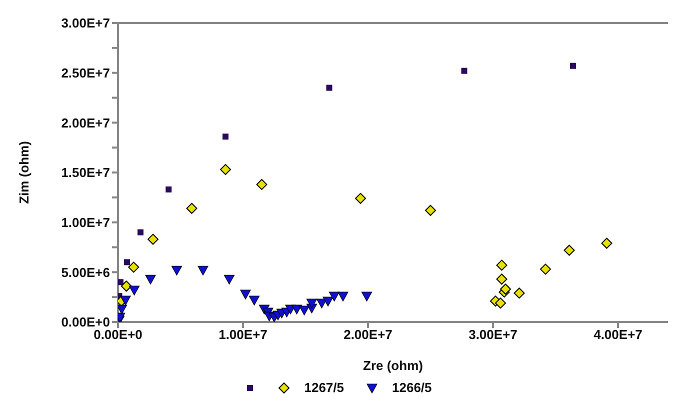 This screenshot has height=419, width=676. What do you see at coordinates (412, 387) in the screenshot?
I see `legend-label: 1266/5` at bounding box center [412, 387].